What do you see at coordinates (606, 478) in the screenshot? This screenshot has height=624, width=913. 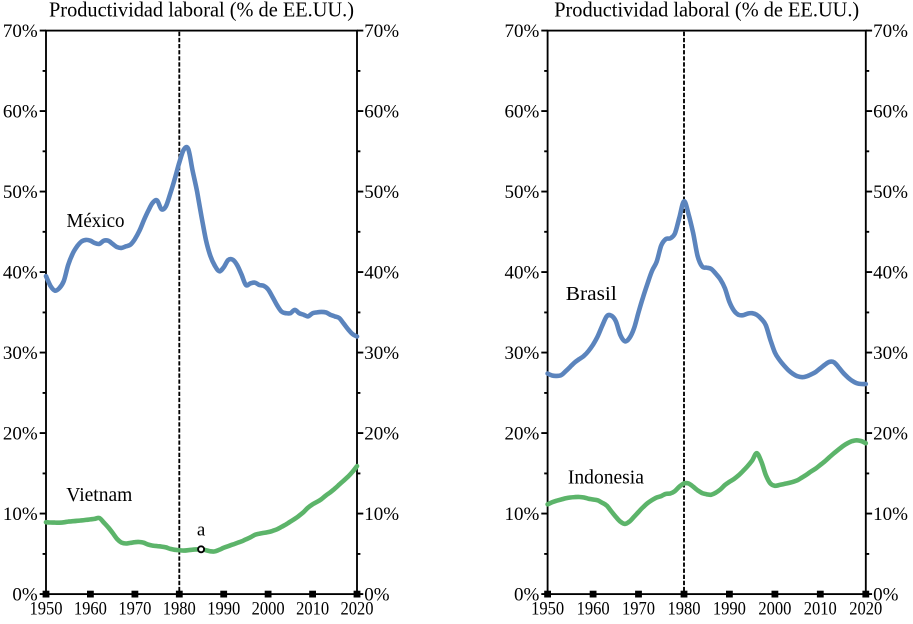 I see `svg-text: Indonesia` at bounding box center [606, 478].